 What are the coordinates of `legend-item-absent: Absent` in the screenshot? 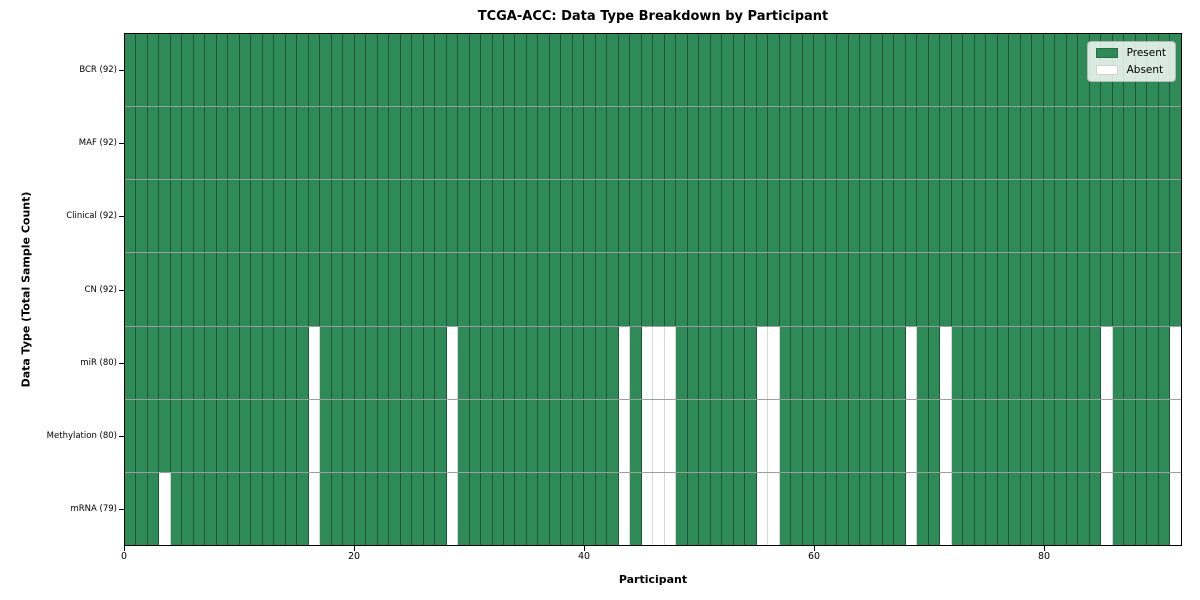 It's located at (1130, 70).